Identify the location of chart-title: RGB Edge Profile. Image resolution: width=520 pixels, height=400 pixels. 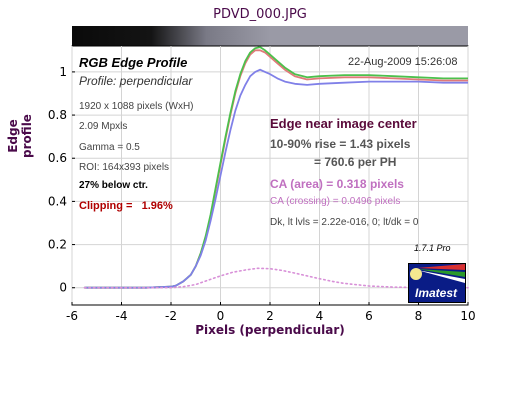
(133, 62).